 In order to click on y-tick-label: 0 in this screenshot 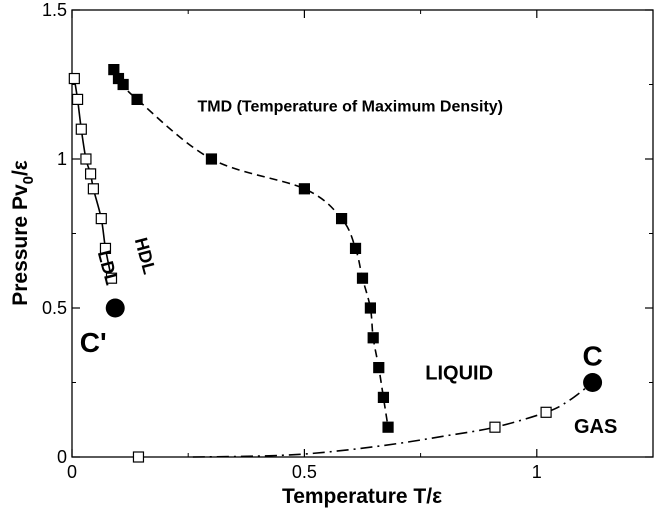, I will do `click(62, 457)`.